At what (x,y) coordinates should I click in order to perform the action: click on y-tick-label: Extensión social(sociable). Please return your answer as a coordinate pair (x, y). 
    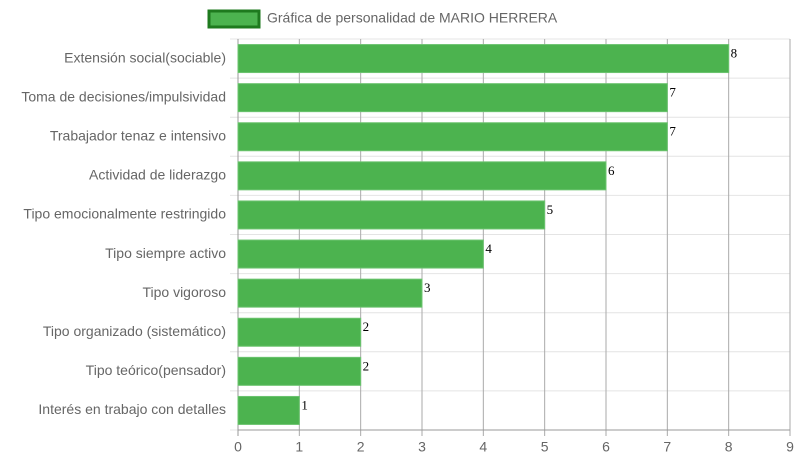
    Looking at the image, I should click on (145, 57).